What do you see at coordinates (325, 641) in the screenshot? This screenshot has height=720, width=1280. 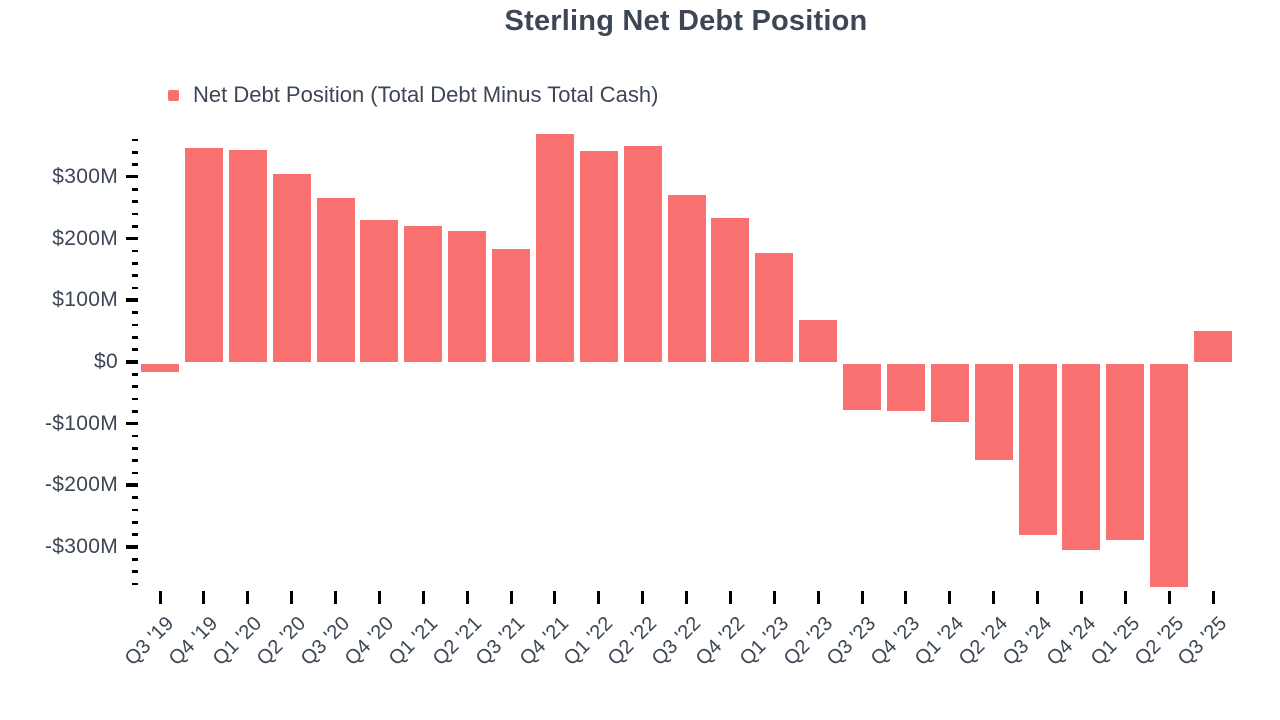 I see `x-axis-tick-label: Q3 '20` at bounding box center [325, 641].